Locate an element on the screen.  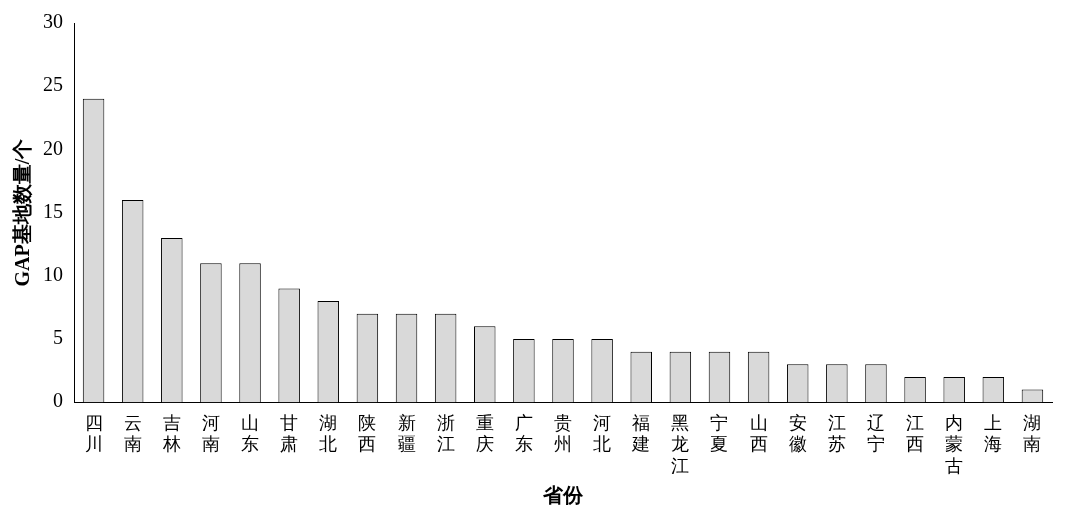
x-tick-label: 贵州 is located at coordinates (563, 433).